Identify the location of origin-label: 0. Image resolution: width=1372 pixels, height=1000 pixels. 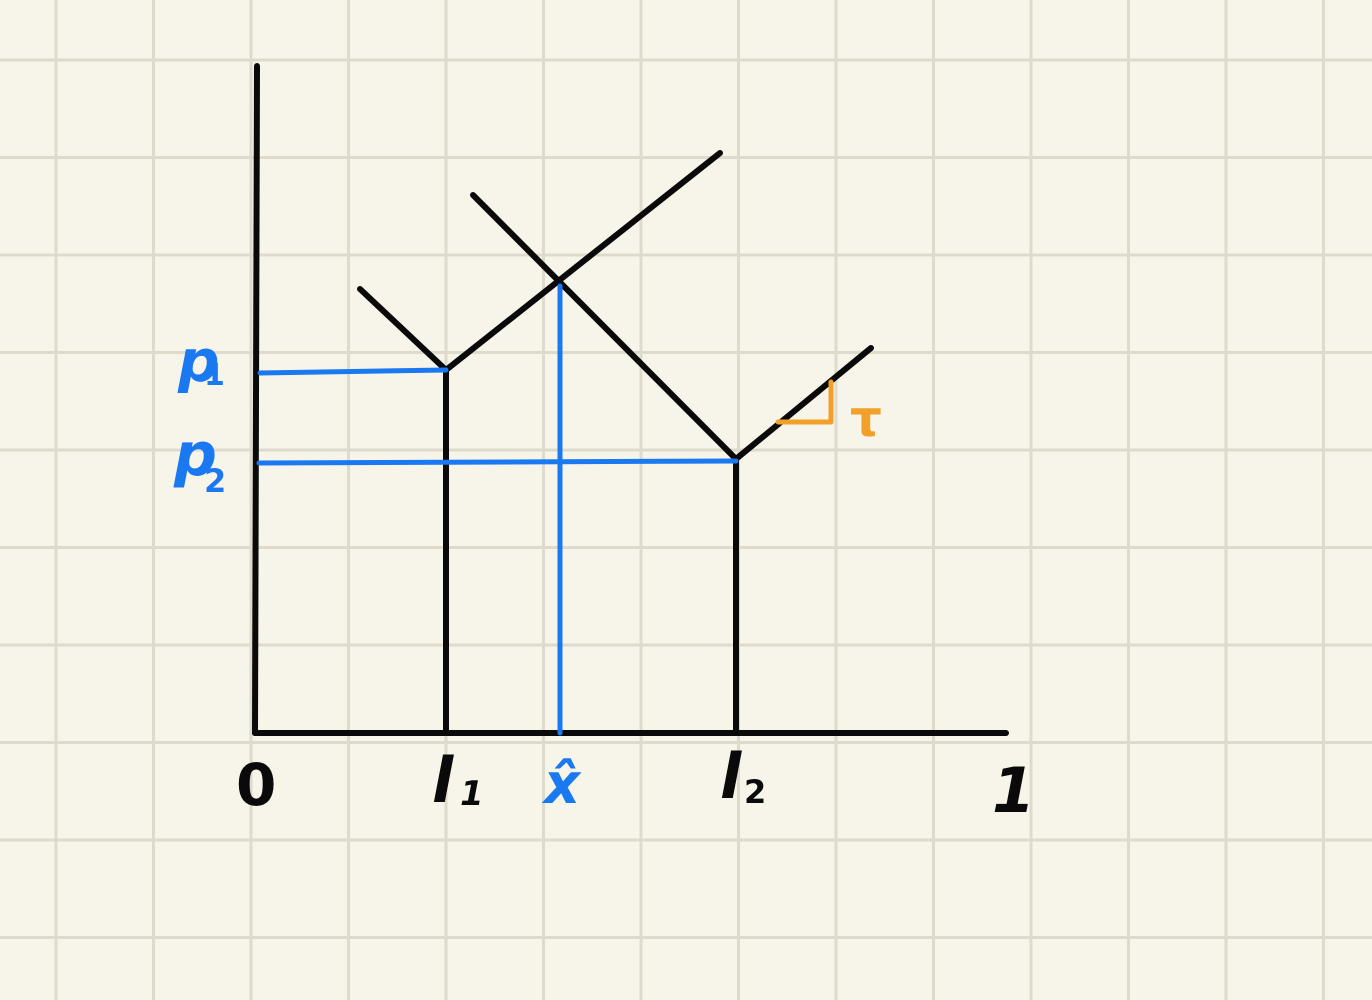
(256, 785).